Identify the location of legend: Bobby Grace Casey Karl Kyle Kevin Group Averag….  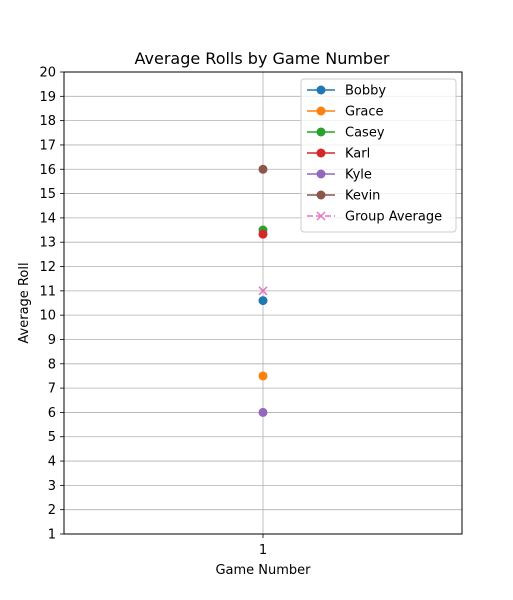
(378, 155).